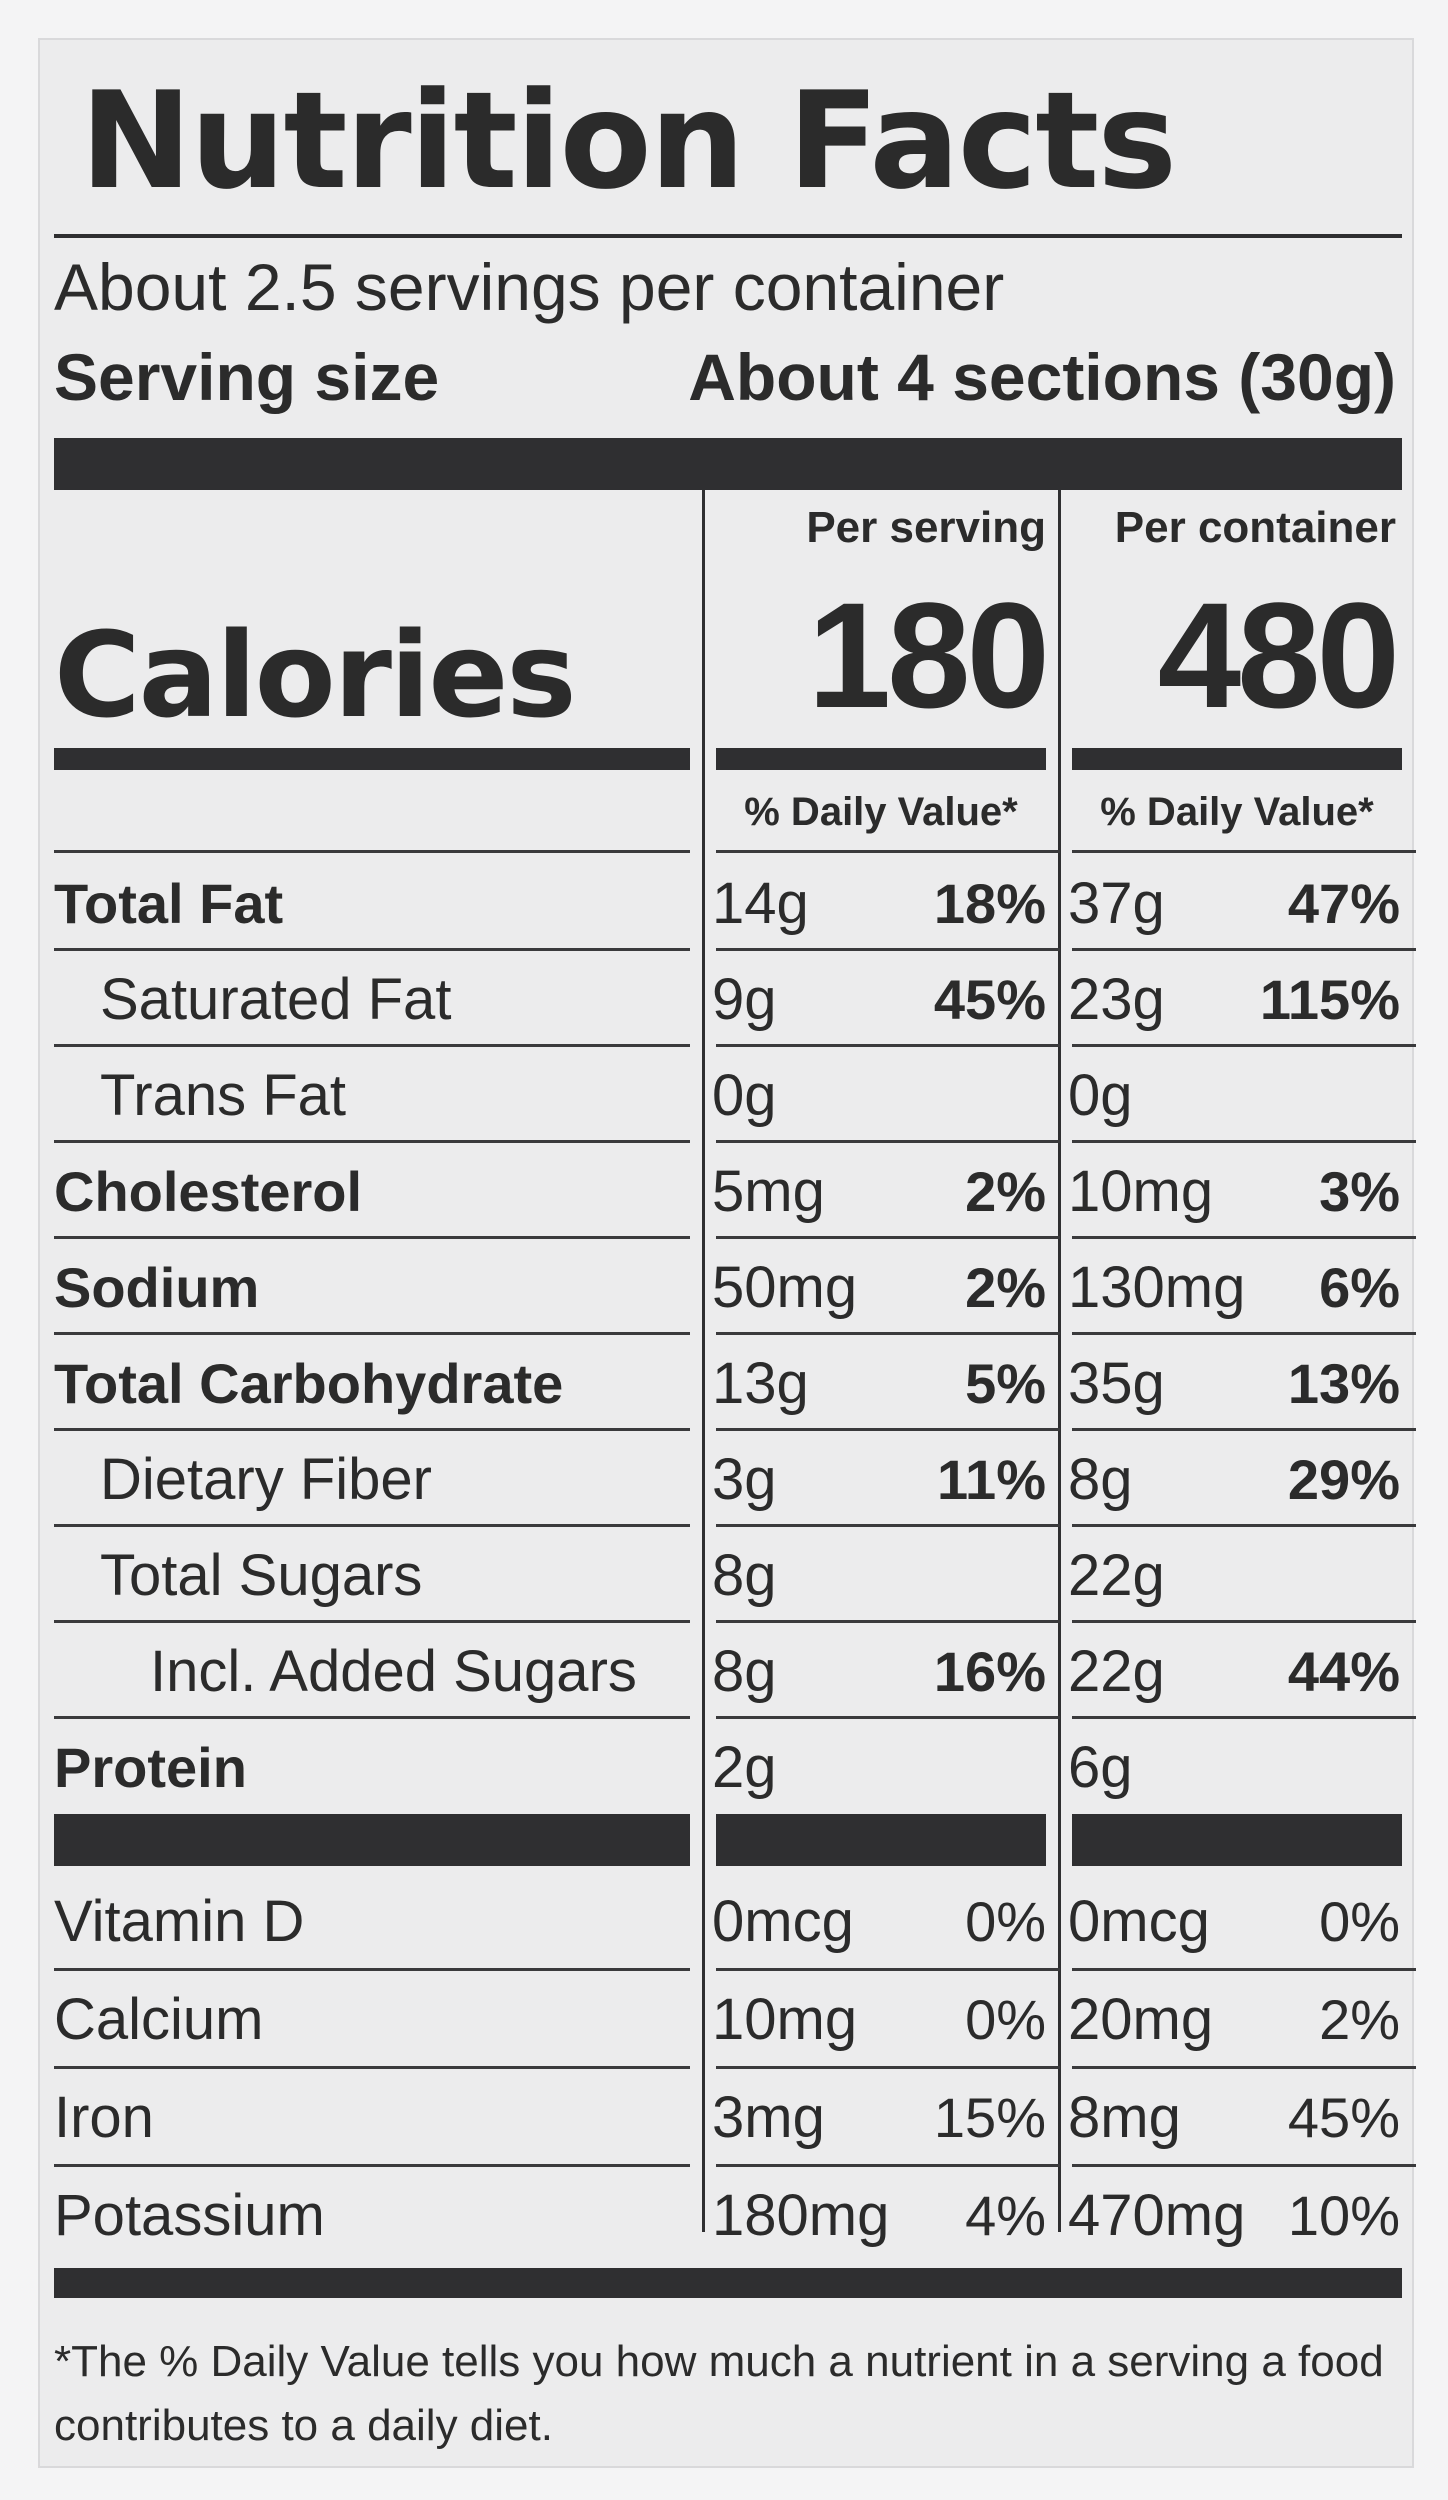 This screenshot has width=1448, height=2500. I want to click on container-daily-value: 10%, so click(1343, 2215).